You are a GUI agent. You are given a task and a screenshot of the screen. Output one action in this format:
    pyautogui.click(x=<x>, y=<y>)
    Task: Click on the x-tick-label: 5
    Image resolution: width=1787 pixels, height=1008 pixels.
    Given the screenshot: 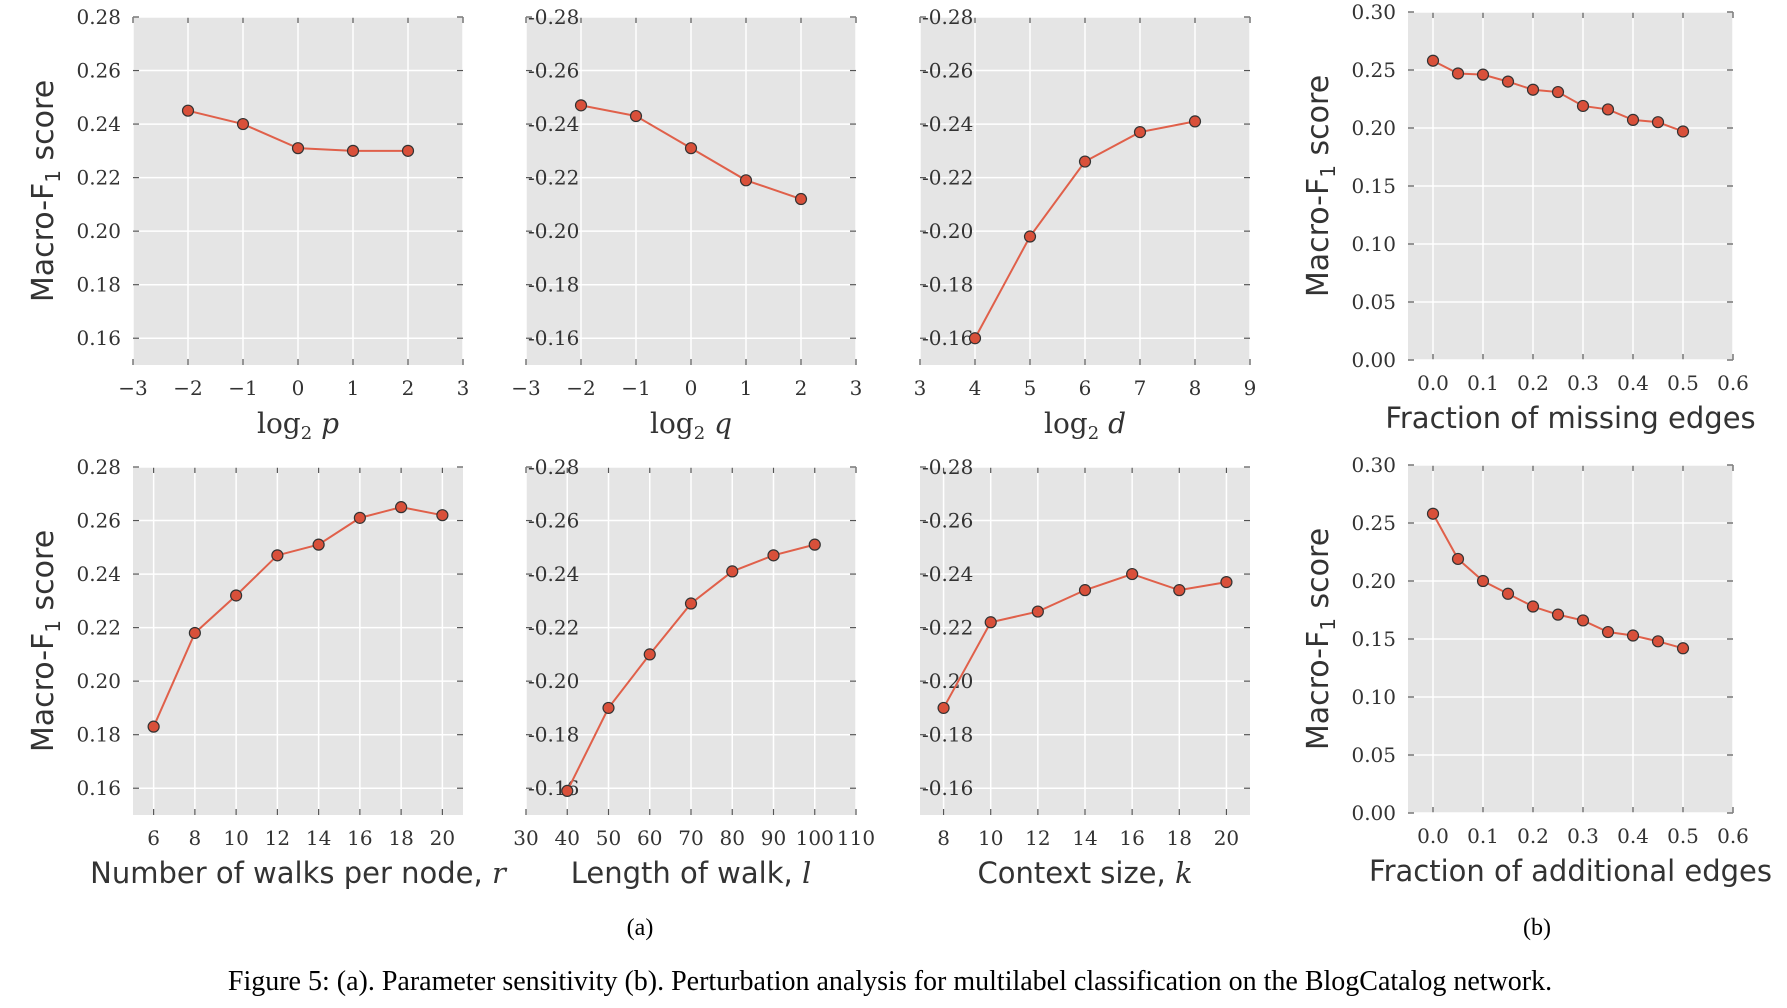 What is the action you would take?
    pyautogui.click(x=1030, y=388)
    